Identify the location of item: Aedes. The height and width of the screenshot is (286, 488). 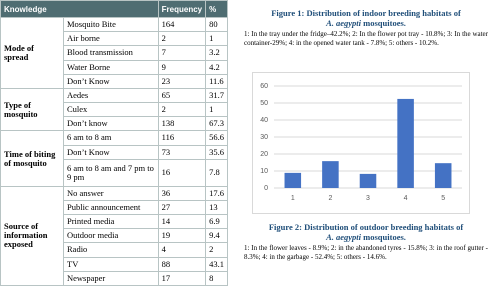
(111, 95).